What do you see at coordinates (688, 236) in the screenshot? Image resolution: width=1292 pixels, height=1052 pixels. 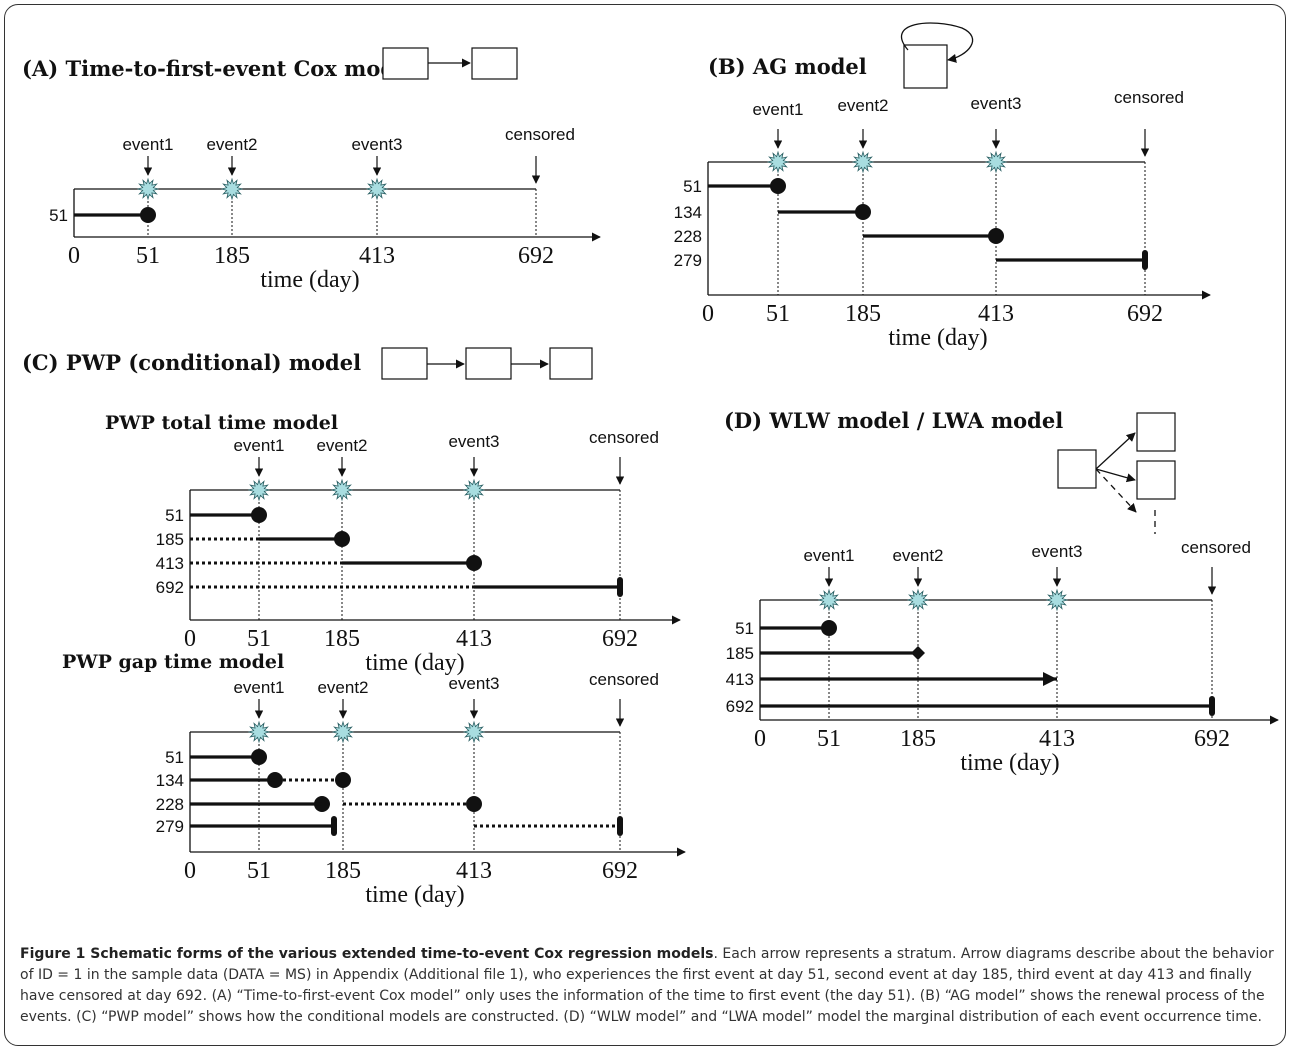 I see `row-label: 228` at bounding box center [688, 236].